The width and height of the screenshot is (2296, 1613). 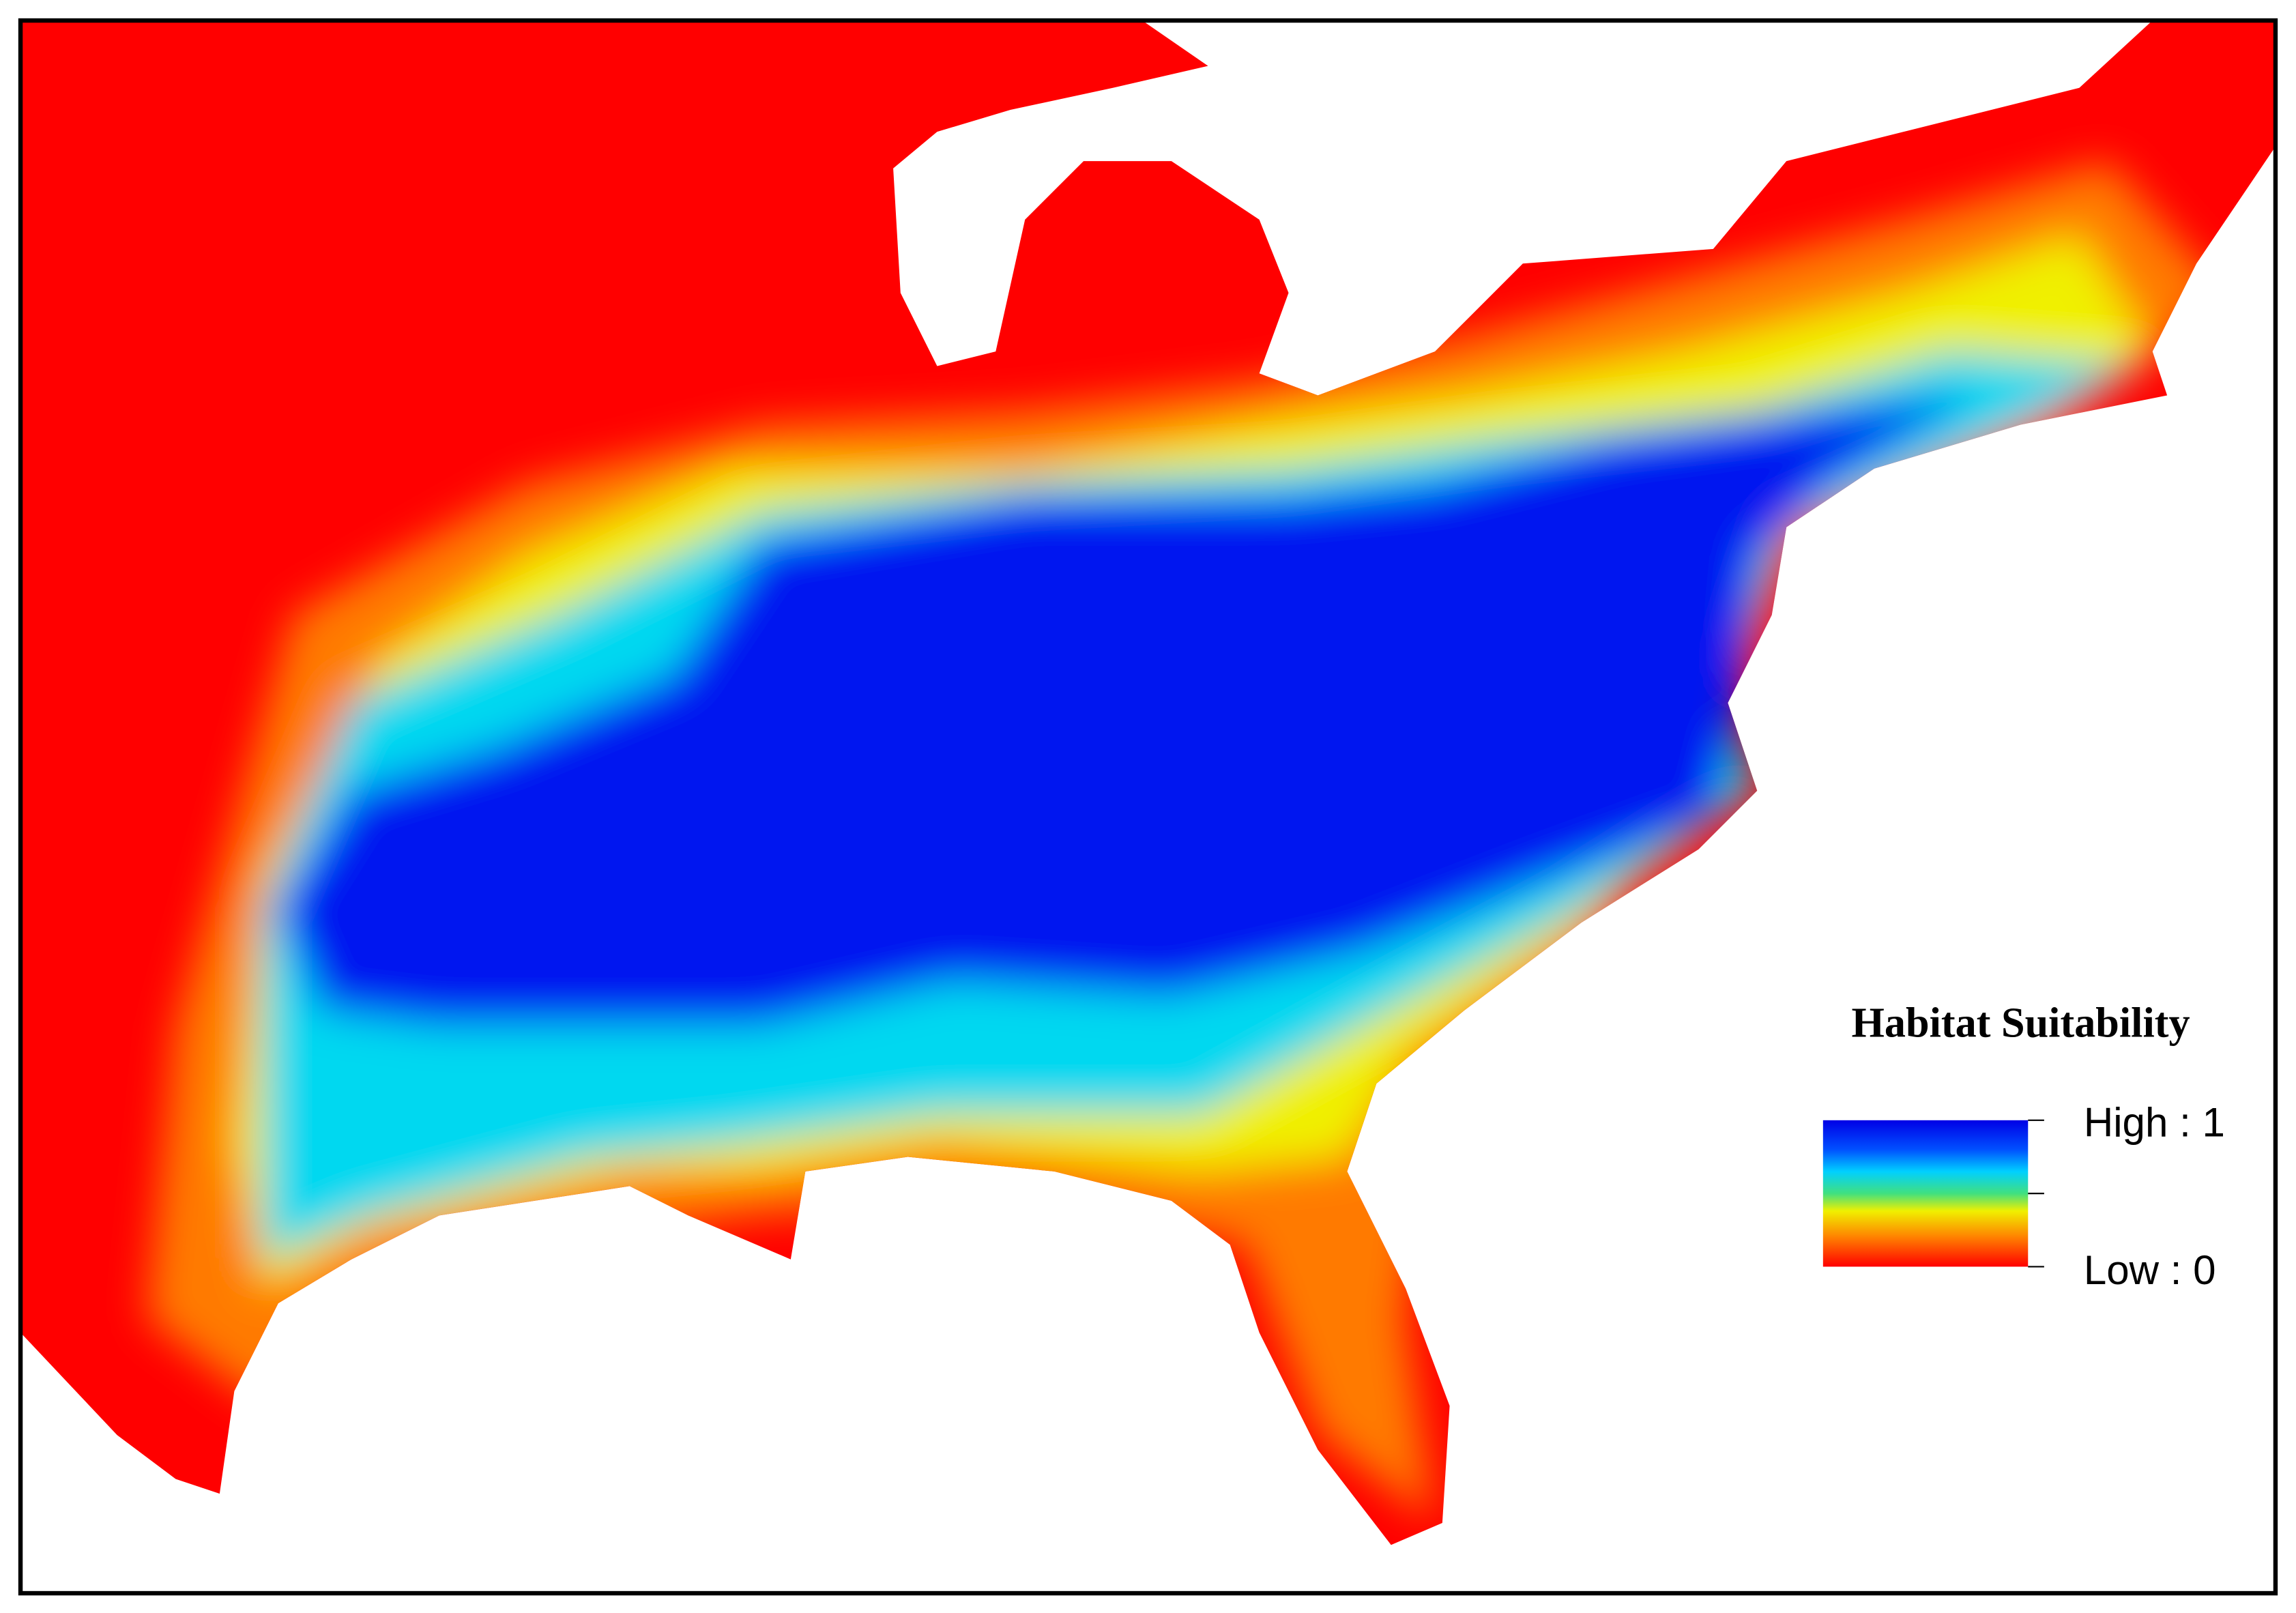 What do you see at coordinates (2020, 1023) in the screenshot?
I see `legend-title: Habitat Suitability` at bounding box center [2020, 1023].